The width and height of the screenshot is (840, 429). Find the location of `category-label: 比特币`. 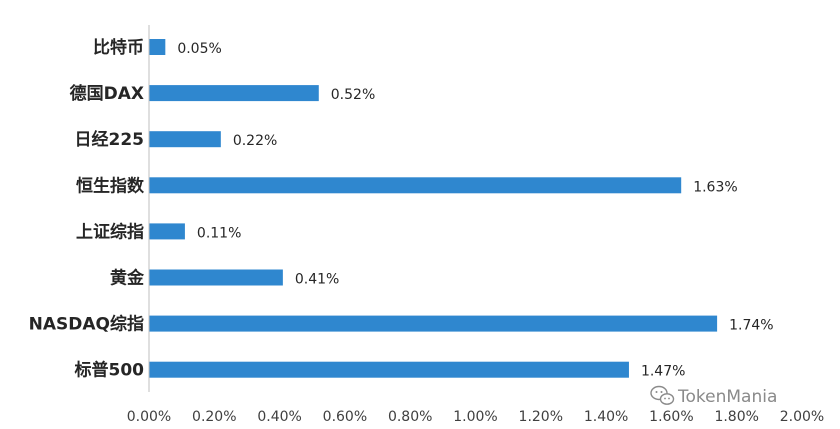

category-label: 比特币 is located at coordinates (118, 47).